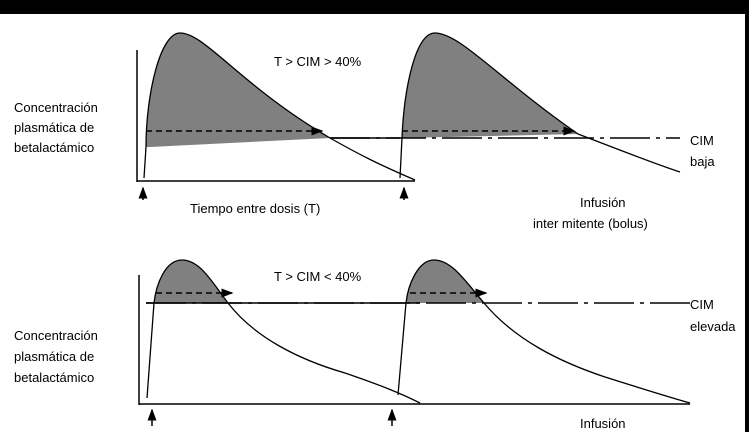 This screenshot has height=432, width=749. Describe the element at coordinates (54, 147) in the screenshot. I see `top-y-label-line-3: betalactámico` at that location.